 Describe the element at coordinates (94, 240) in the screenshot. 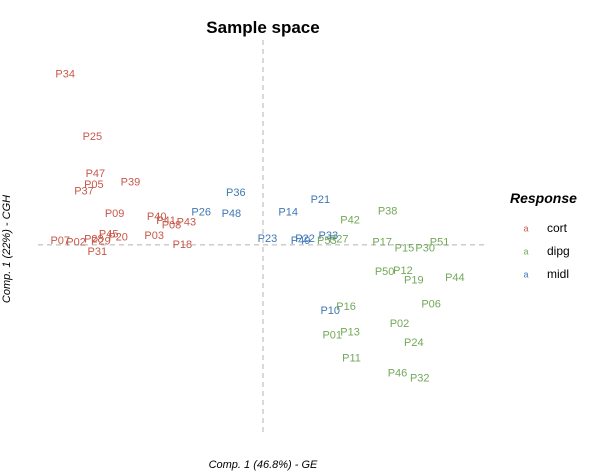

I see `point-label-p28: P28` at that location.